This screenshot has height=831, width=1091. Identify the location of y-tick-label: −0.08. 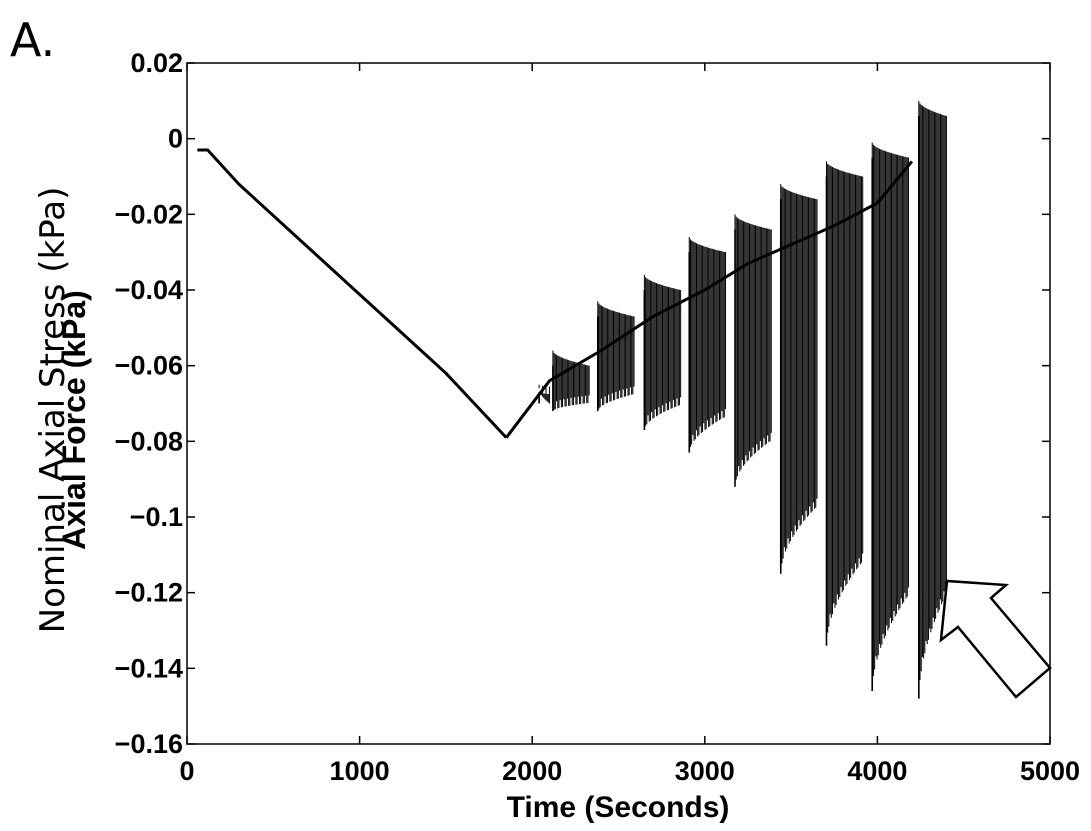
(149, 441).